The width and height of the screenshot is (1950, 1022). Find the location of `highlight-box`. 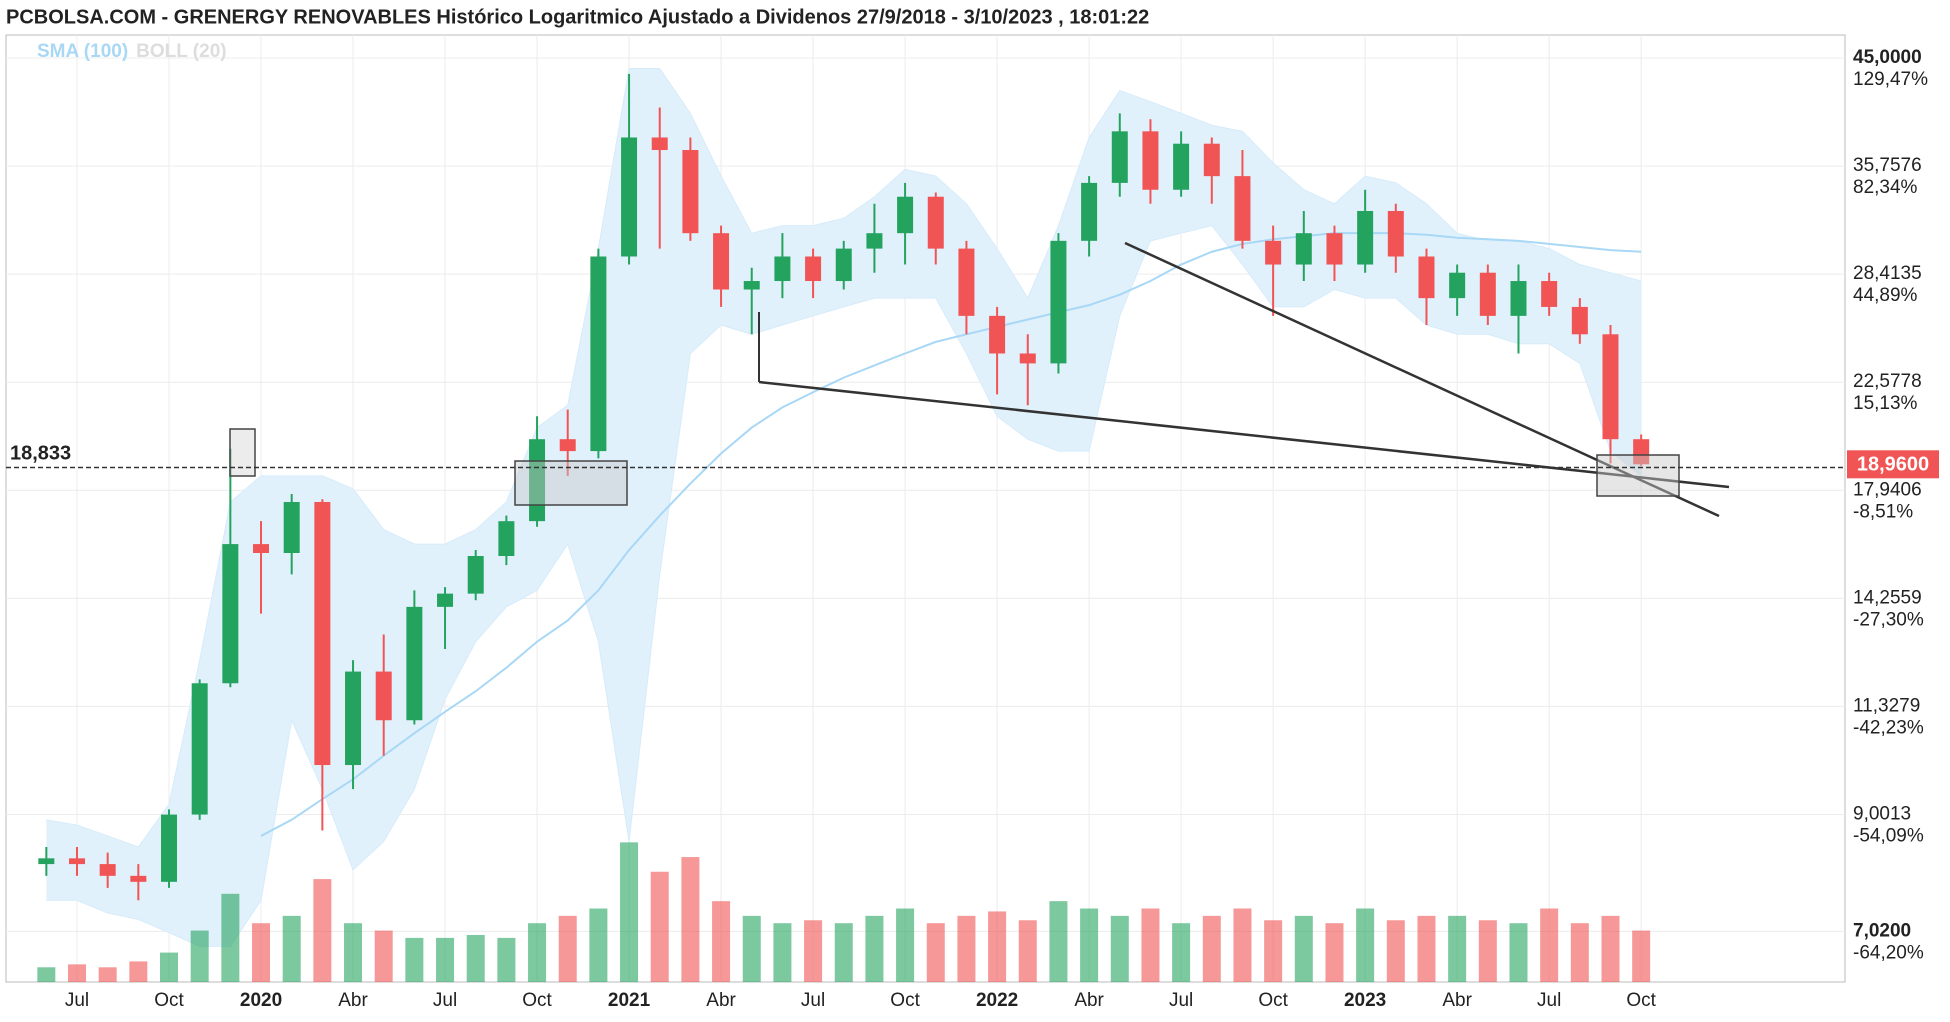

highlight-box is located at coordinates (1638, 475).